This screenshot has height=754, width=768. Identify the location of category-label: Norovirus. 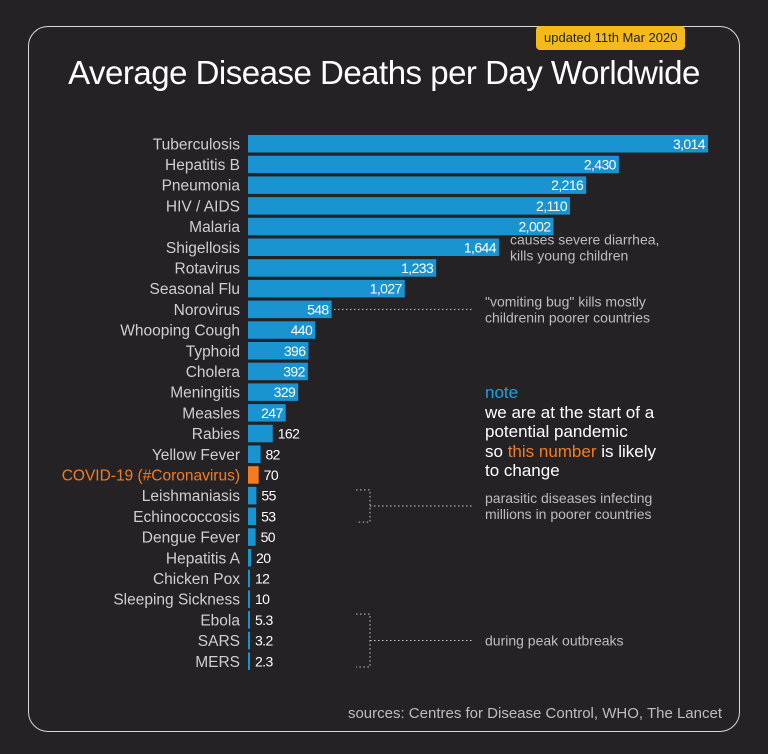
(207, 310).